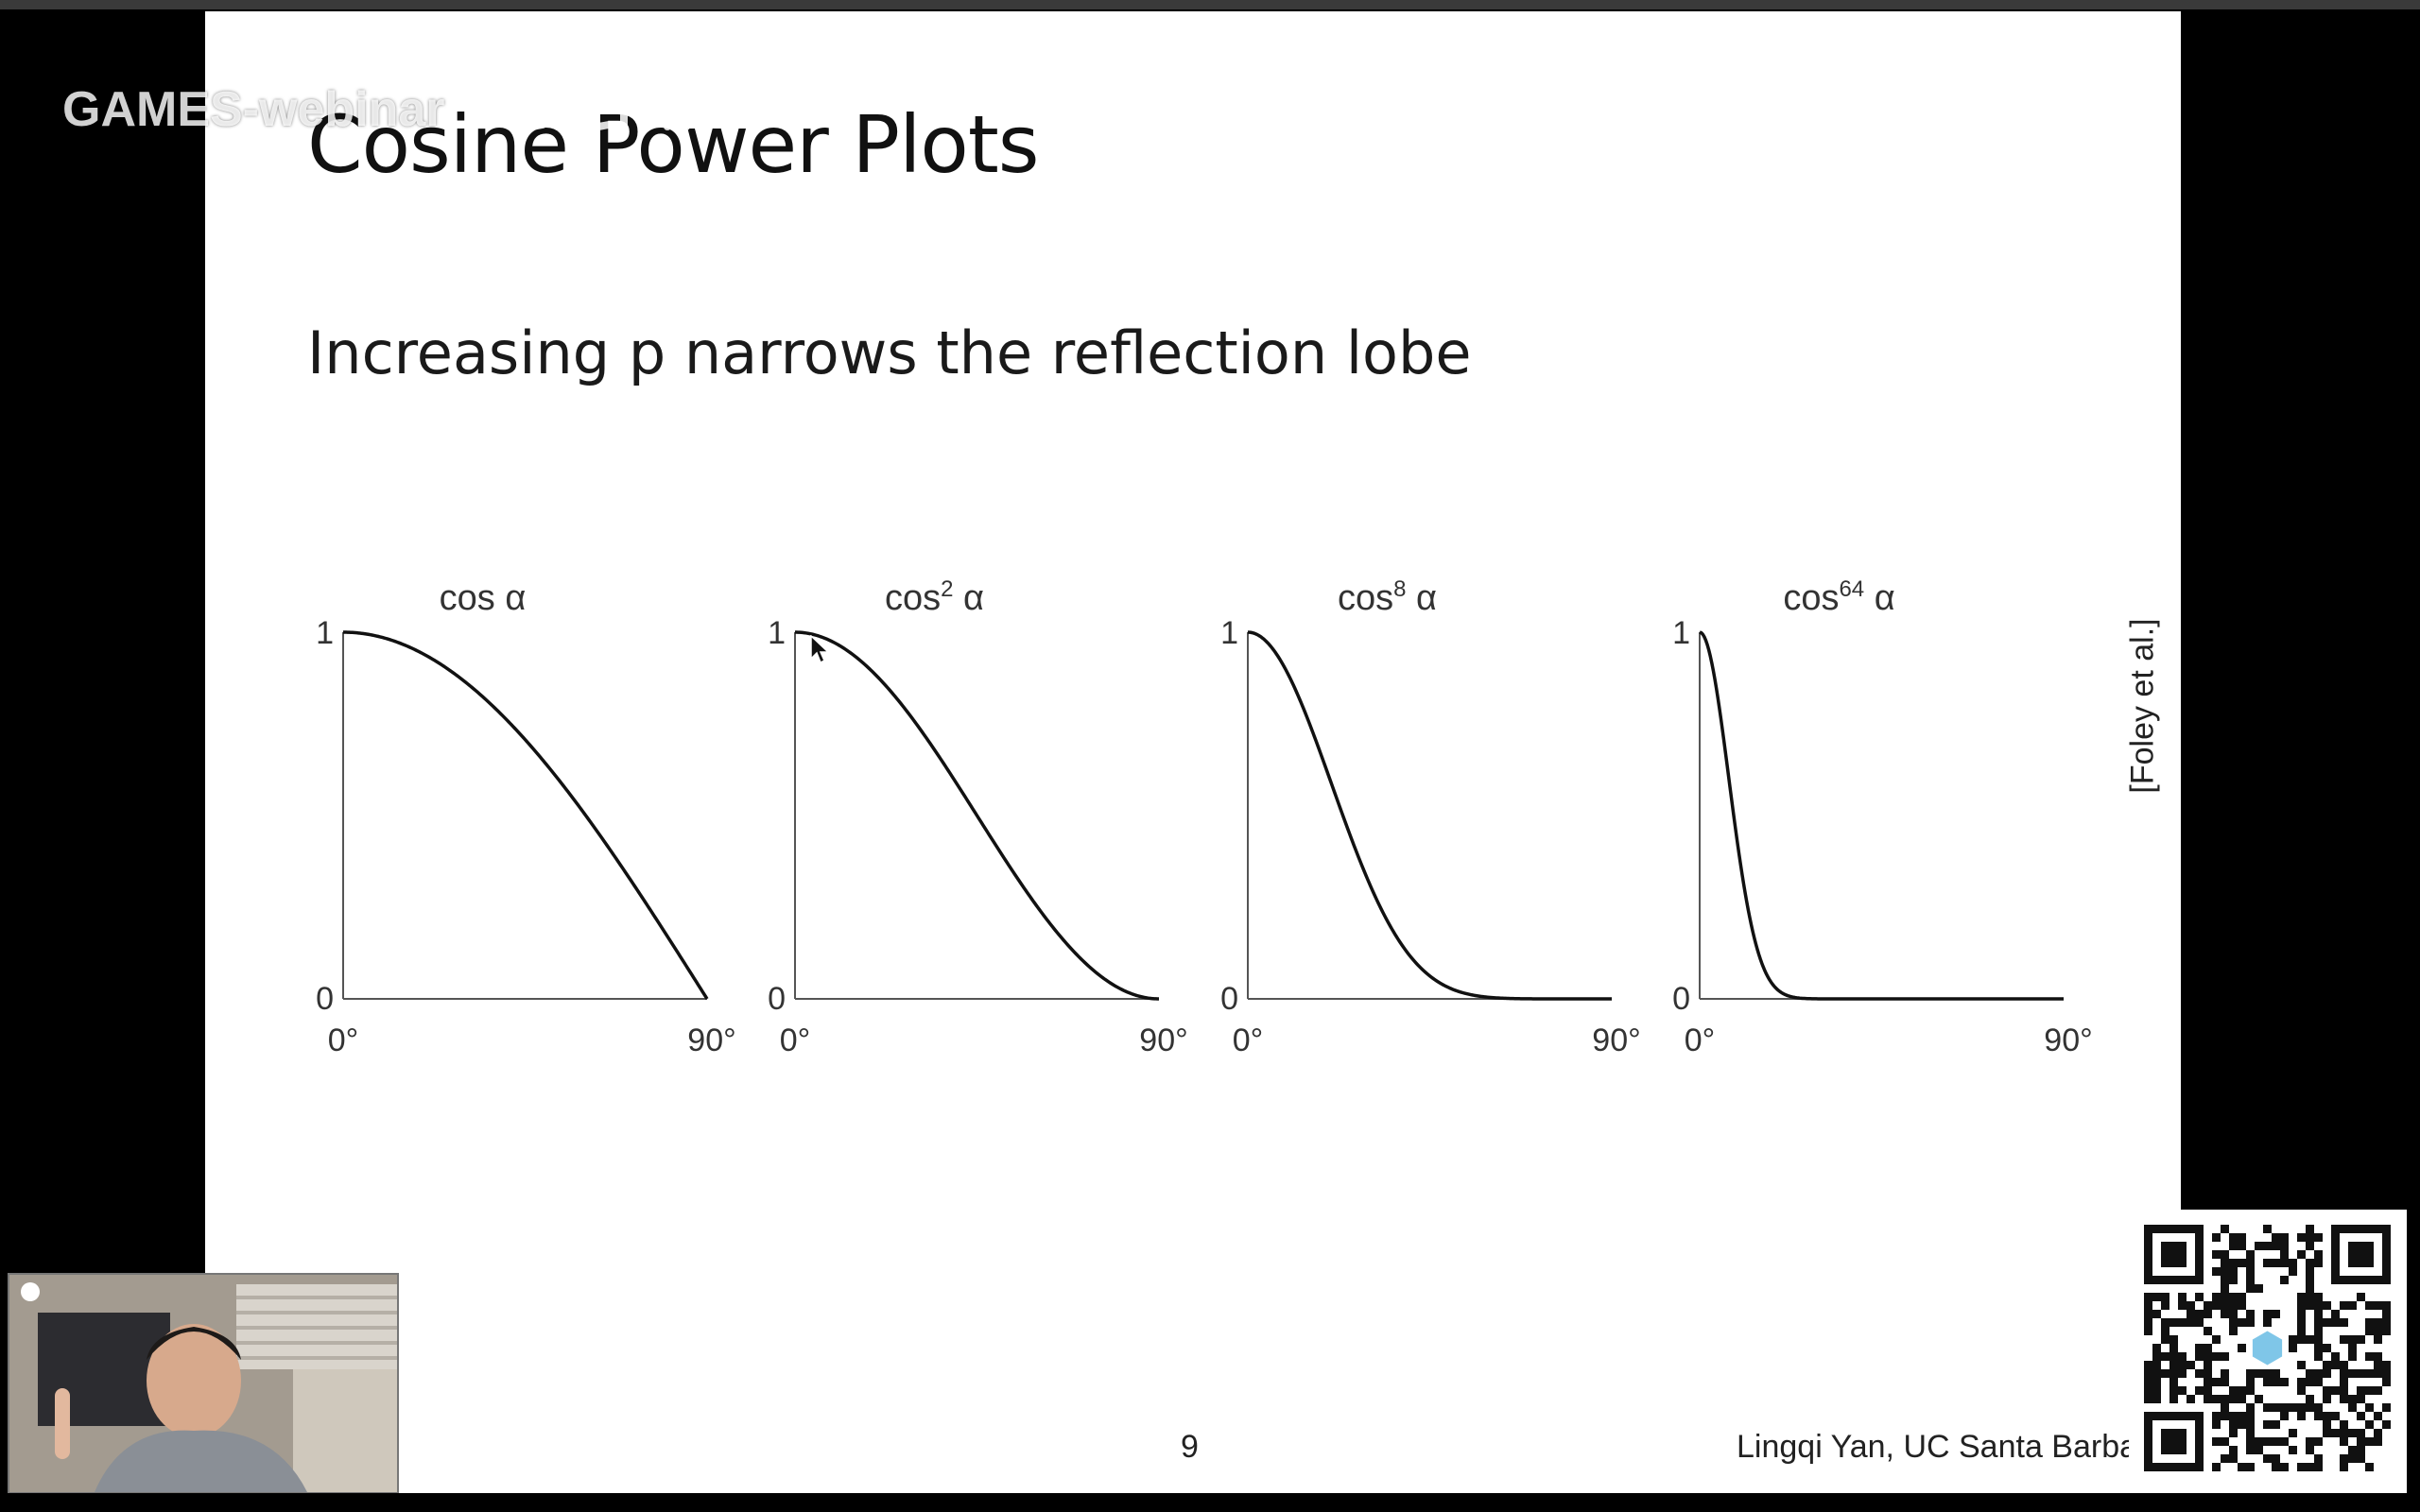 This screenshot has height=1512, width=2420. Describe the element at coordinates (673, 144) in the screenshot. I see `slide-title: Cosine Power Plots` at that location.